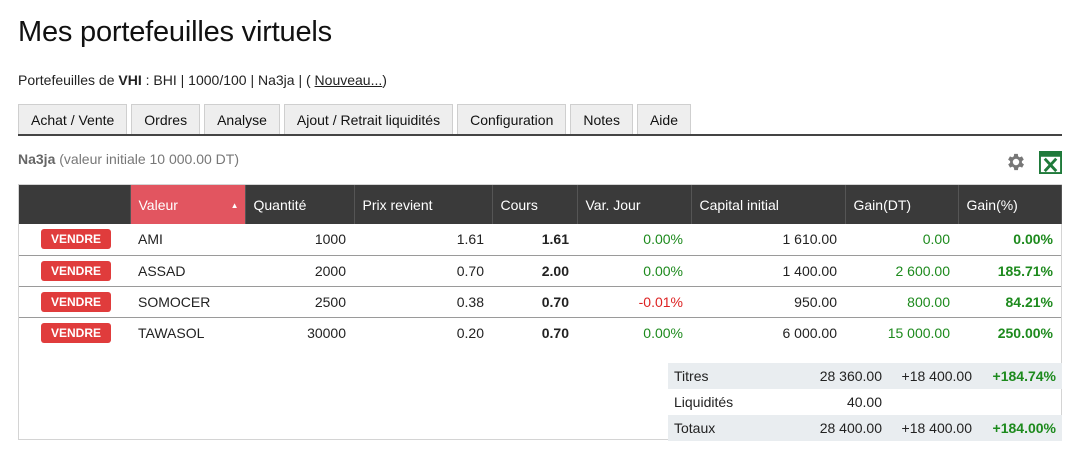 The width and height of the screenshot is (1080, 451). I want to click on header-action, so click(75, 204).